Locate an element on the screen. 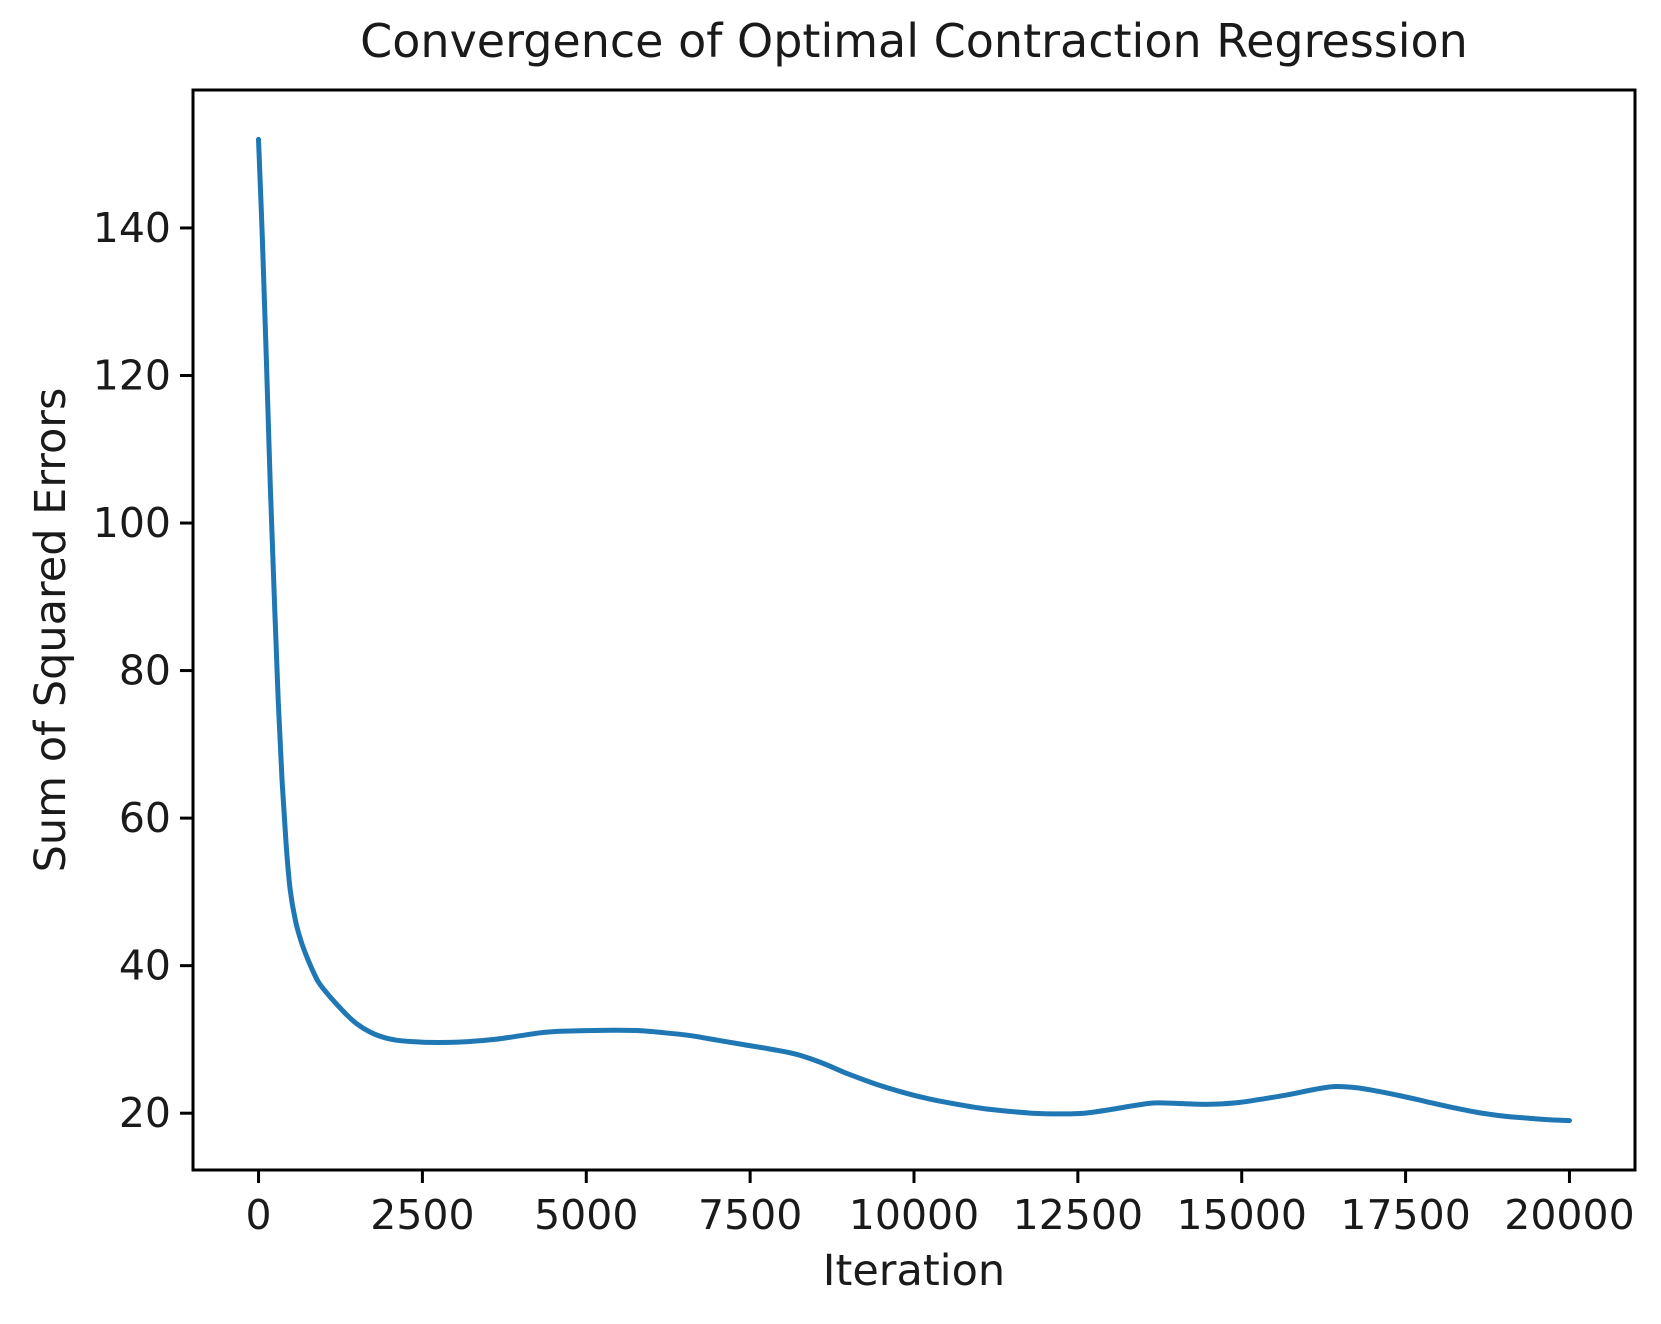  x-tick-label: 12500 is located at coordinates (1078, 1215).